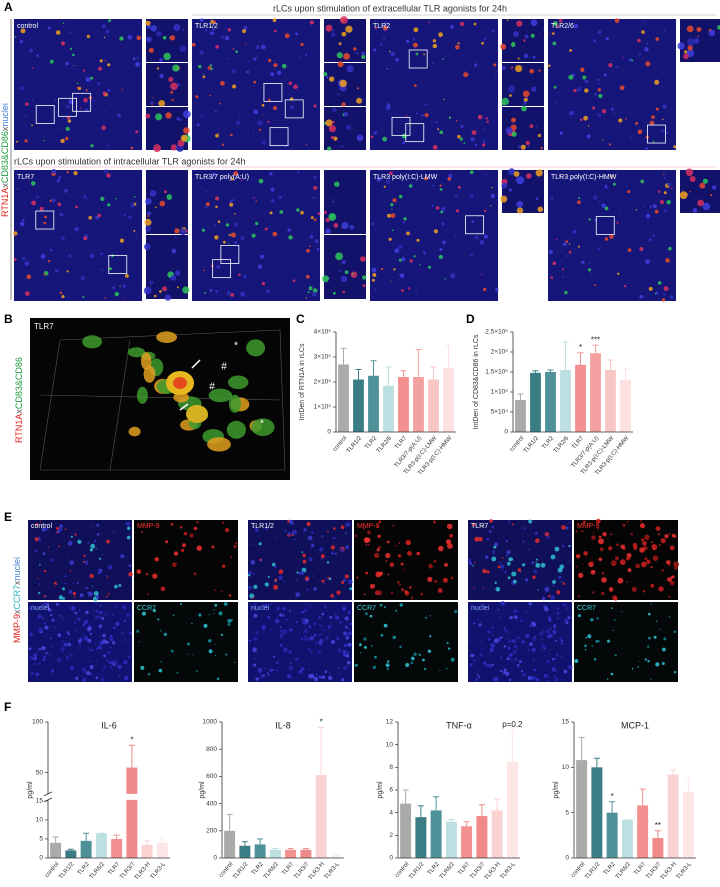 The height and width of the screenshot is (887, 720). I want to click on y-axis-label: pg/ml, so click(556, 790).